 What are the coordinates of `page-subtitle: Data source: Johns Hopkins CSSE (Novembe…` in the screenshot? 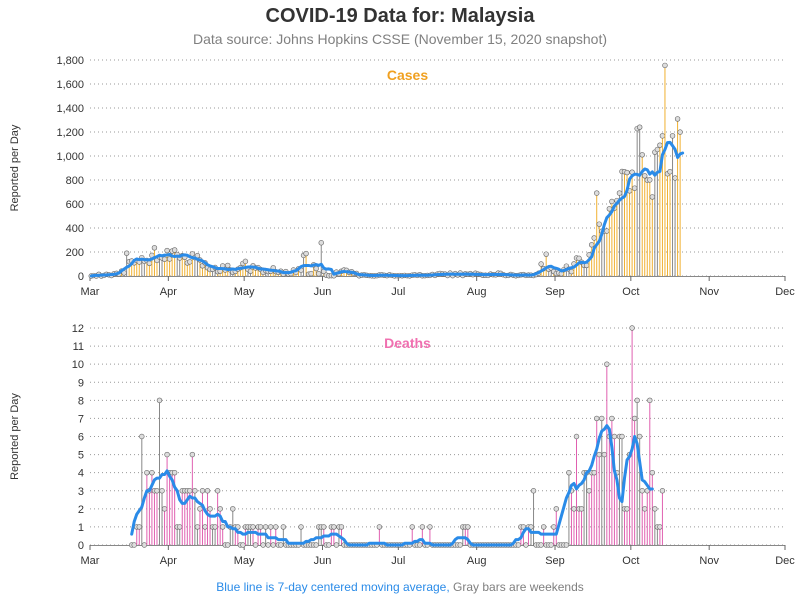 It's located at (400, 39).